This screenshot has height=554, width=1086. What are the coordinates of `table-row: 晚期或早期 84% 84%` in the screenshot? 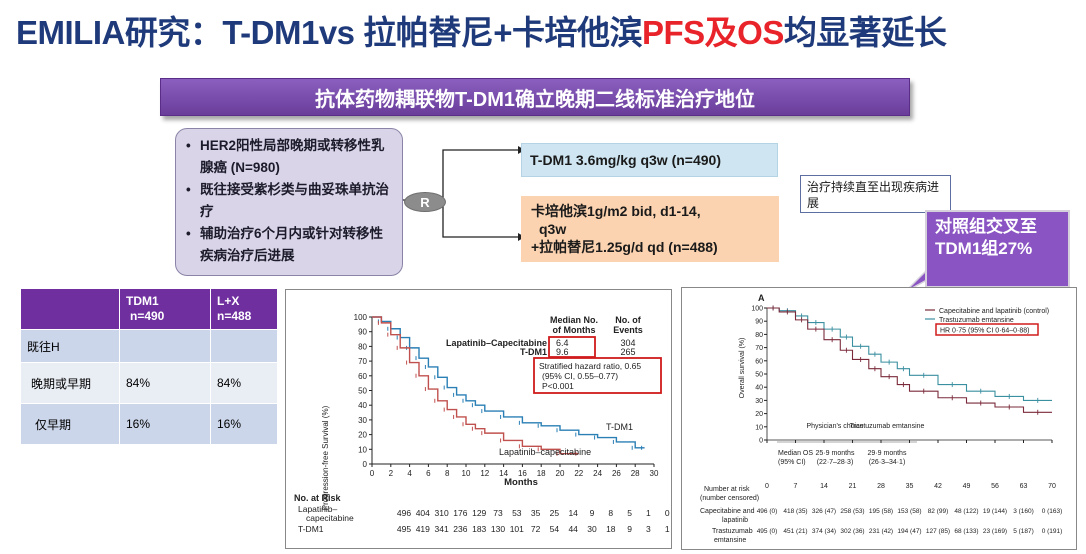 It's located at (149, 383).